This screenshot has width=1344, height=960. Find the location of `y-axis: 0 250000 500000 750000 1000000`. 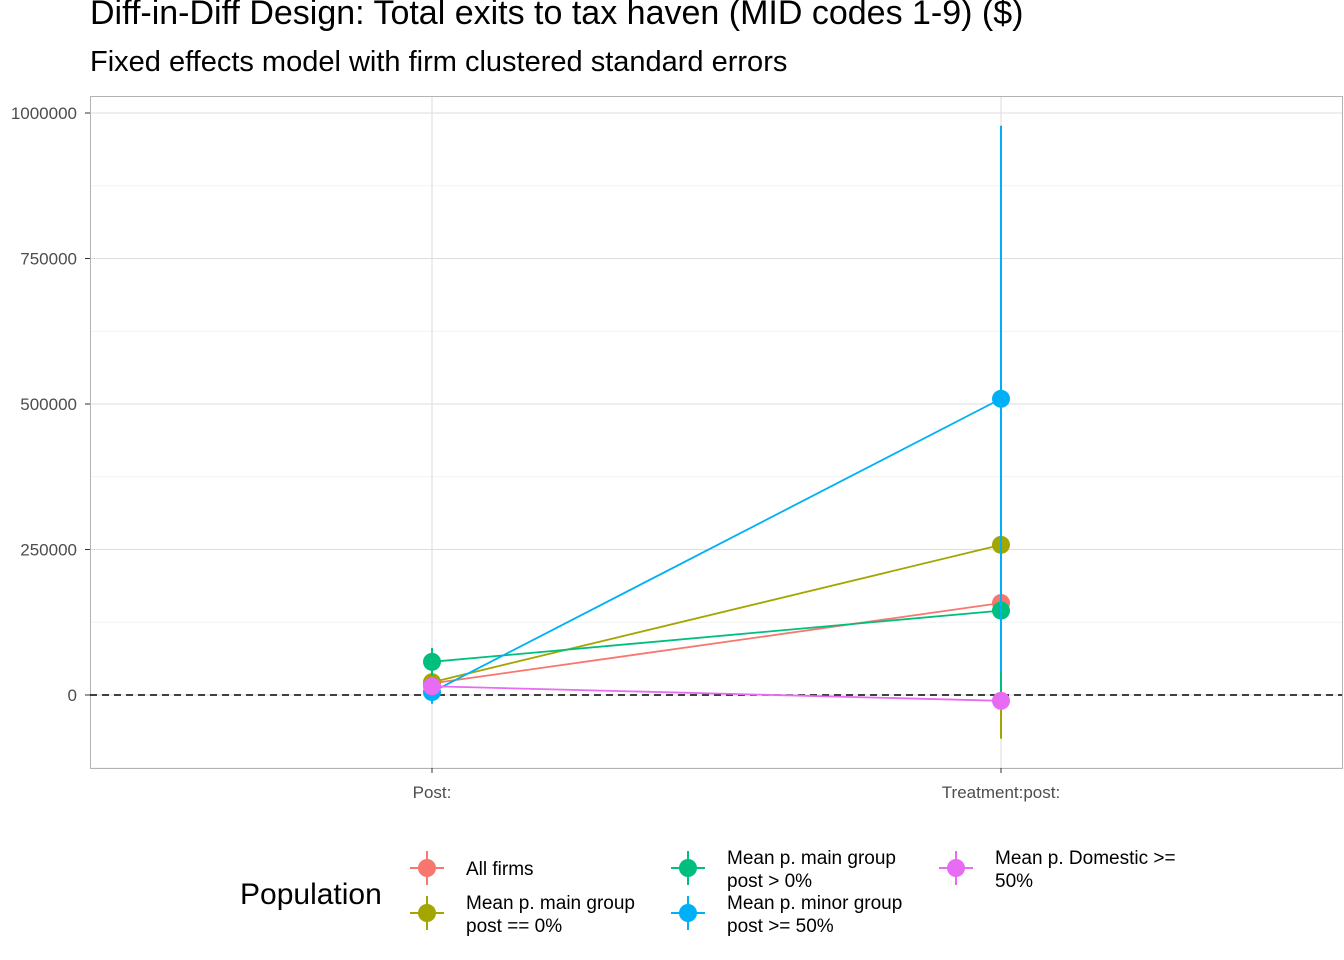

y-axis: 0 250000 500000 750000 1000000 is located at coordinates (50, 404).